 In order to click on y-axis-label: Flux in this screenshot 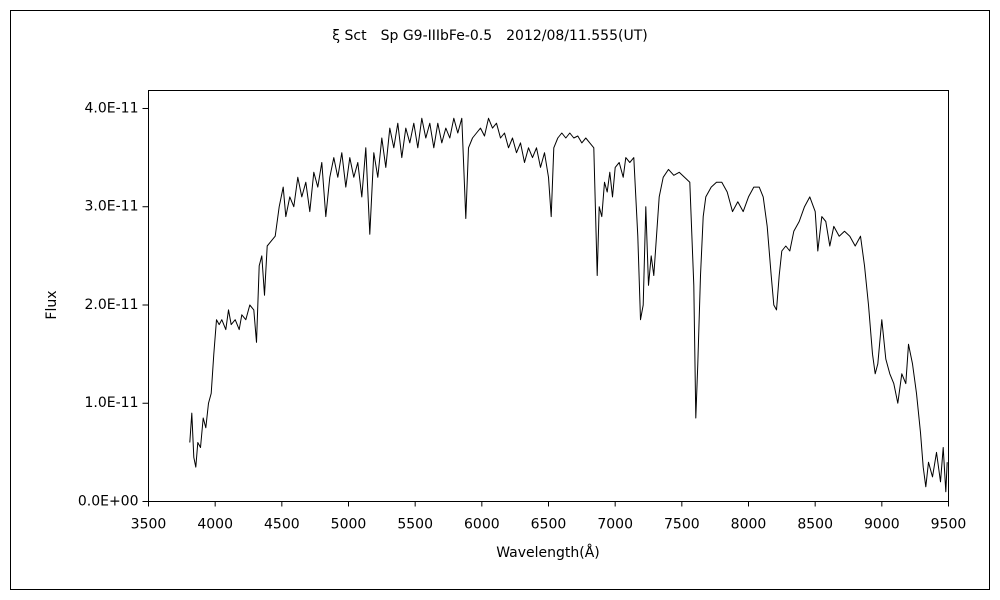, I will do `click(52, 304)`.